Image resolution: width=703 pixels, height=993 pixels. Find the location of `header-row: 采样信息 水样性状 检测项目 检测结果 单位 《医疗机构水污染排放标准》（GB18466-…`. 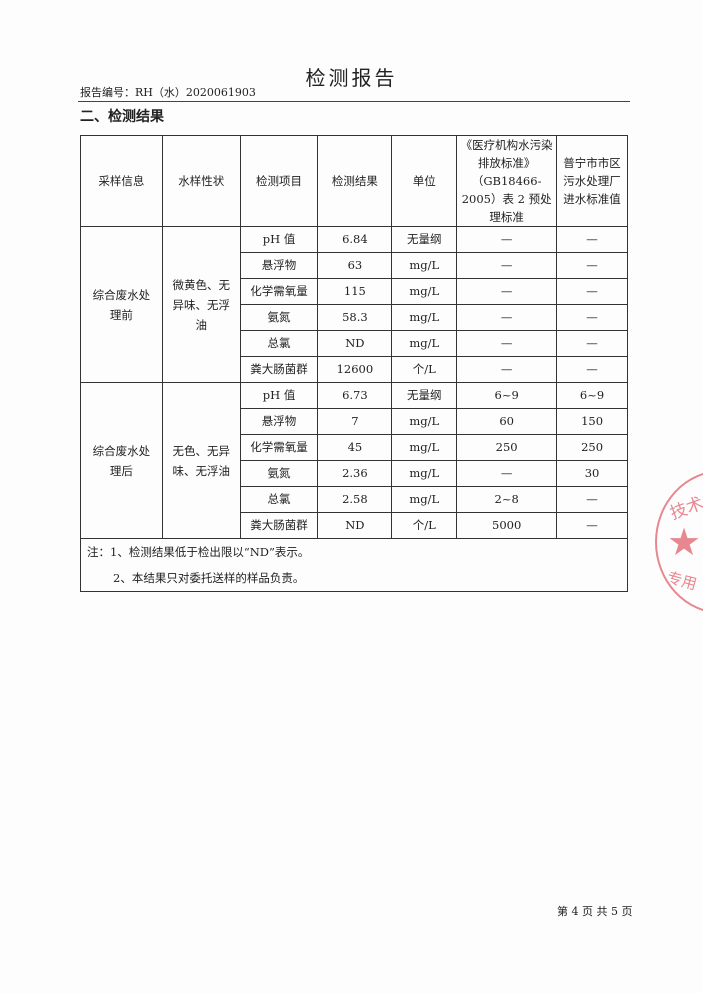

header-row: 采样信息 水样性状 检测项目 检测结果 单位 《医疗机构水污染排放标准》（GB18466-… is located at coordinates (354, 181).